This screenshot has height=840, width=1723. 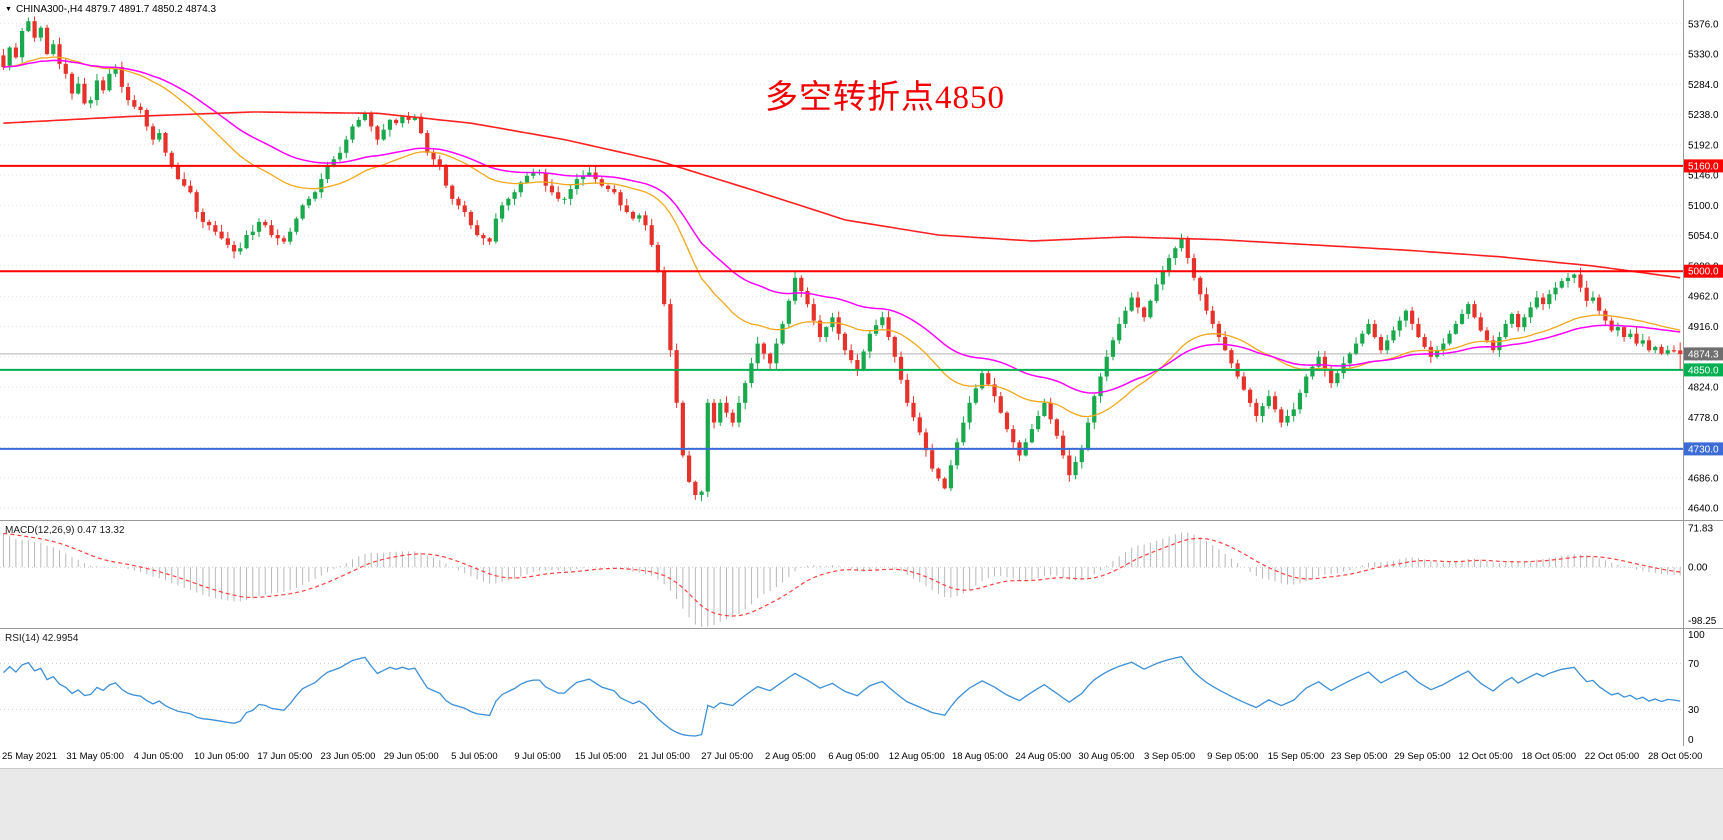 What do you see at coordinates (8, 9) in the screenshot?
I see `collapse-triangle-icon: ▼` at bounding box center [8, 9].